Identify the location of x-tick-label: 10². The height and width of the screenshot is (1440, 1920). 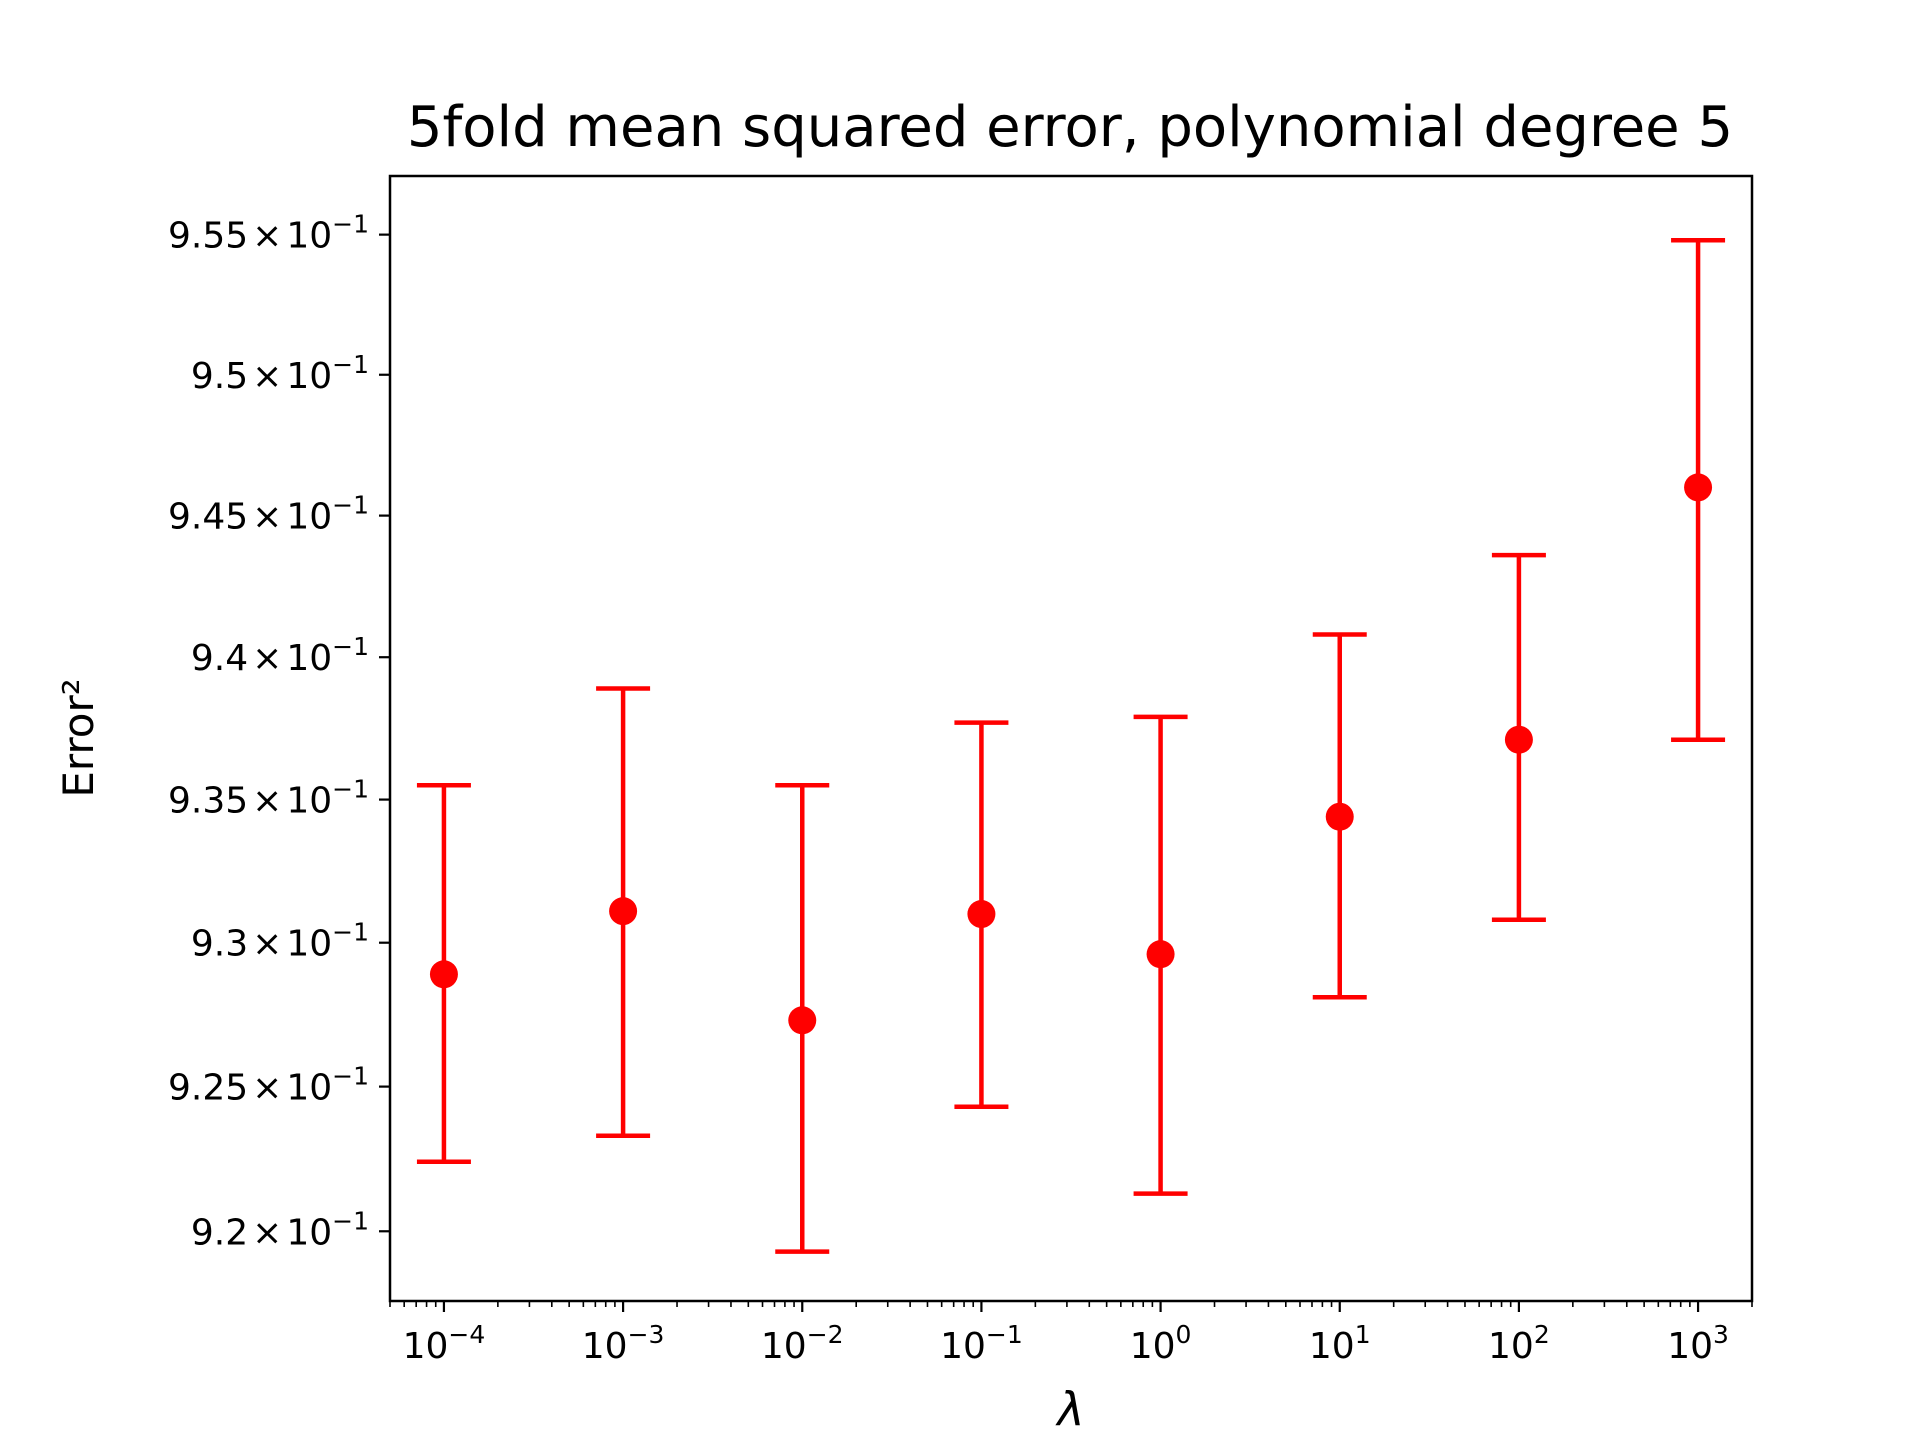
(1519, 1343).